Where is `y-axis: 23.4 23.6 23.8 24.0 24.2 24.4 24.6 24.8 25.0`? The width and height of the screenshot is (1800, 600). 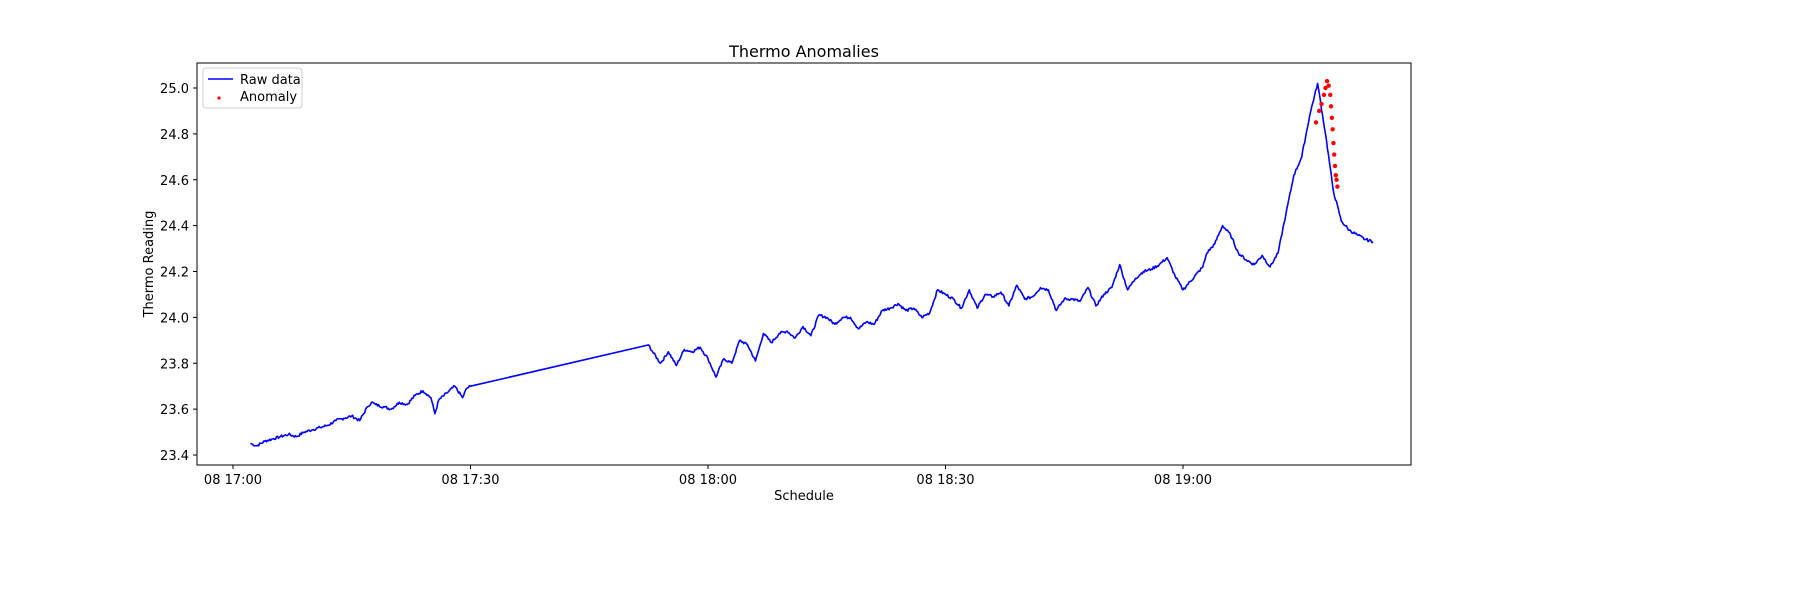
y-axis: 23.4 23.6 23.8 24.0 24.2 24.4 24.6 24.8 25.0 is located at coordinates (178, 273).